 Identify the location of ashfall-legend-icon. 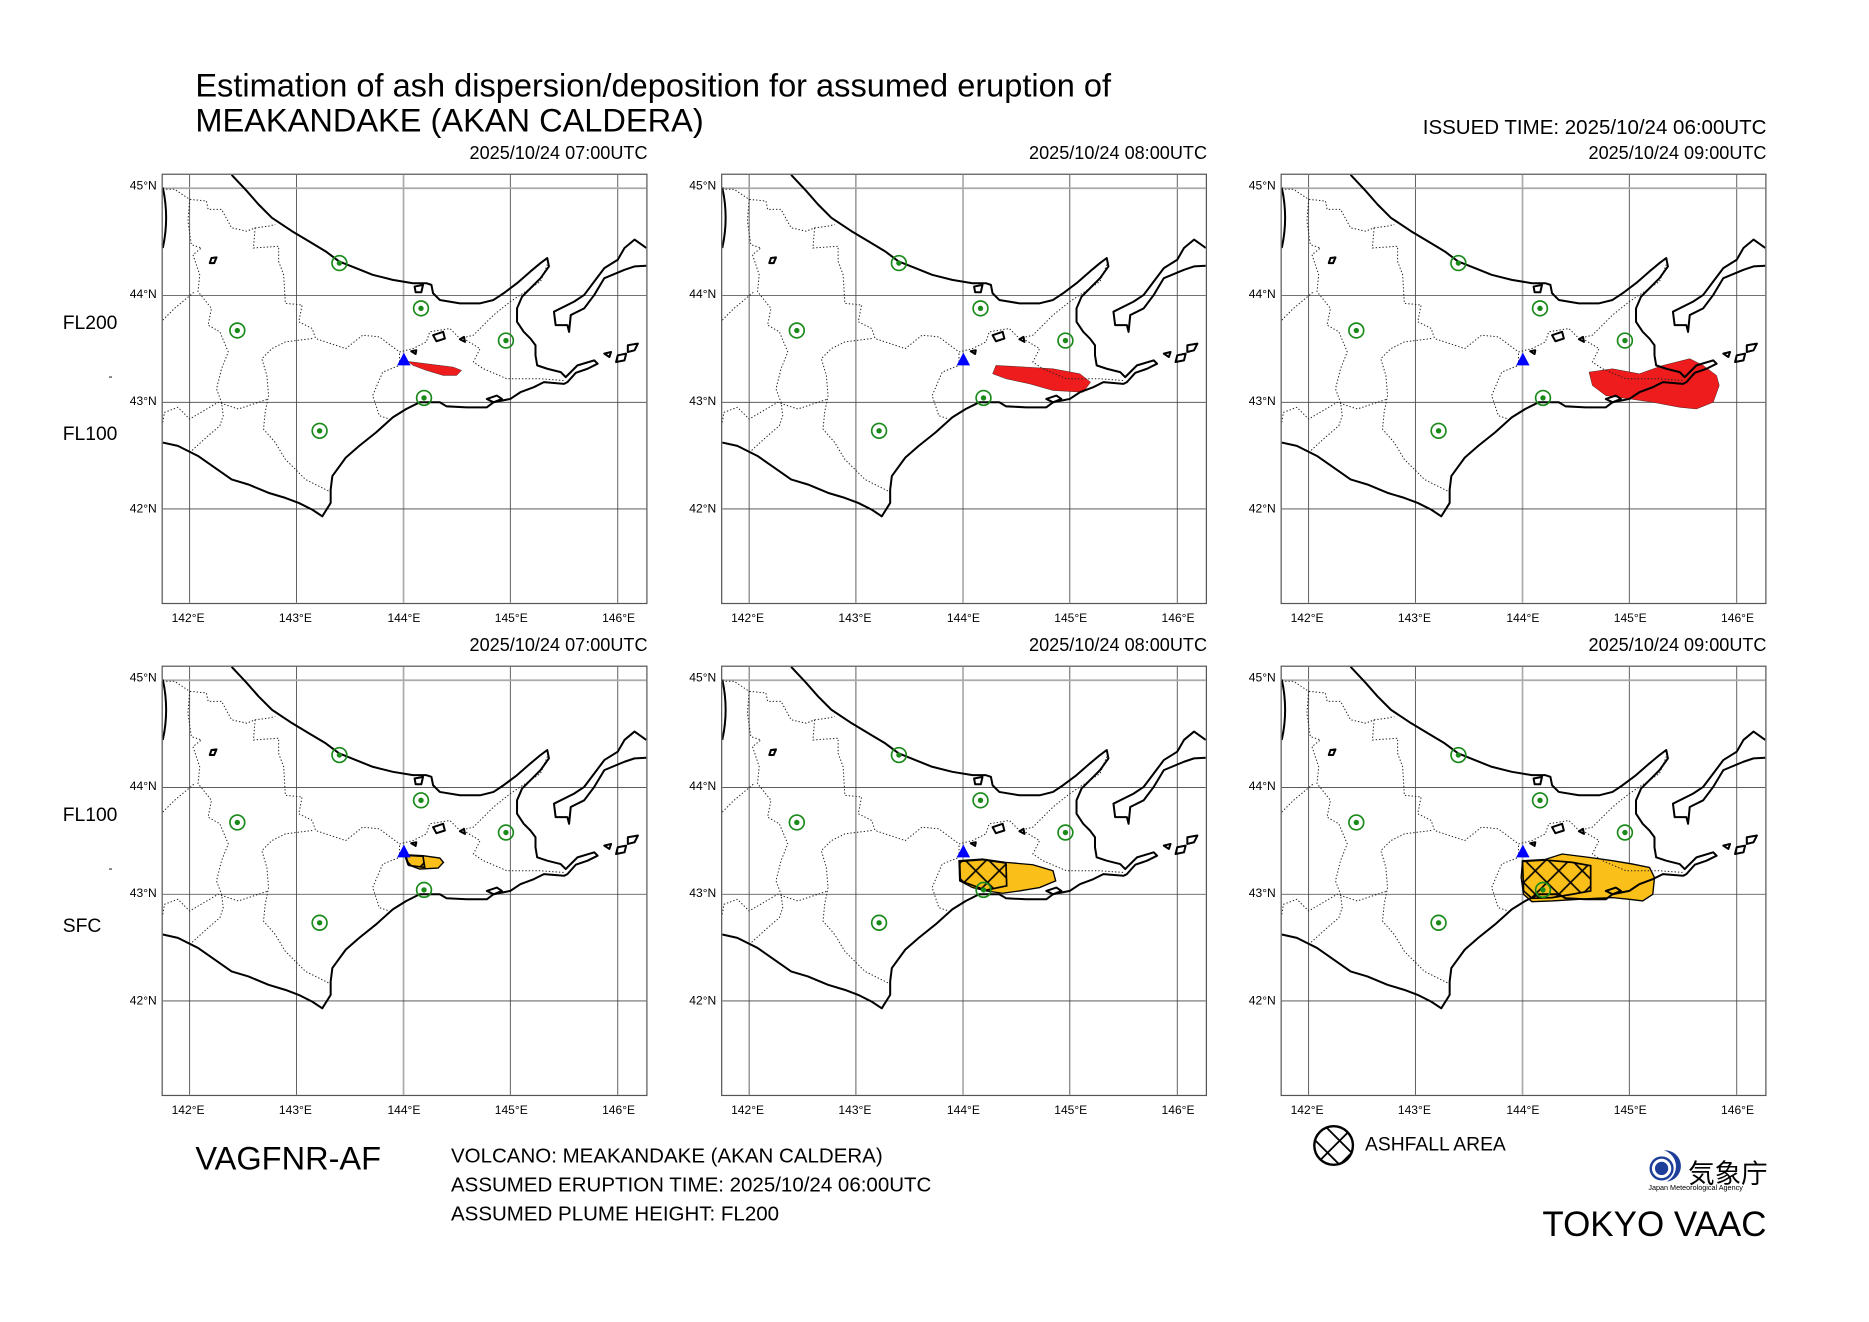
(1334, 1146).